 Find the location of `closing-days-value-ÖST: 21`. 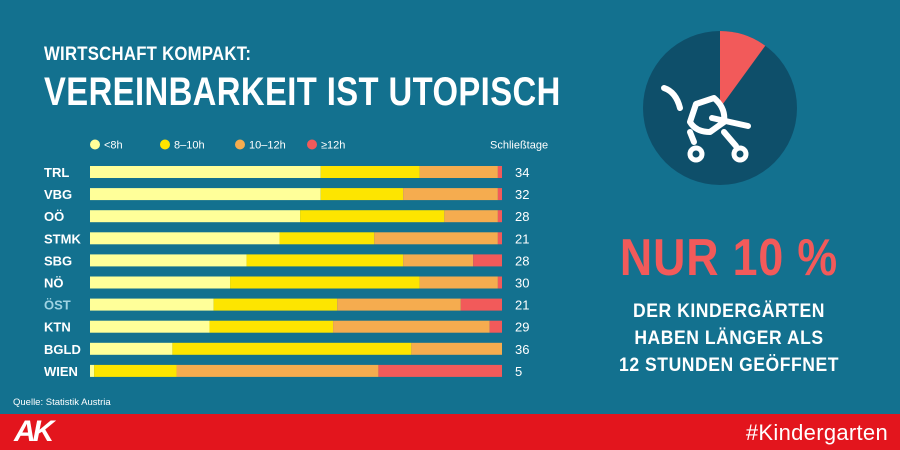

closing-days-value-ÖST: 21 is located at coordinates (522, 305).